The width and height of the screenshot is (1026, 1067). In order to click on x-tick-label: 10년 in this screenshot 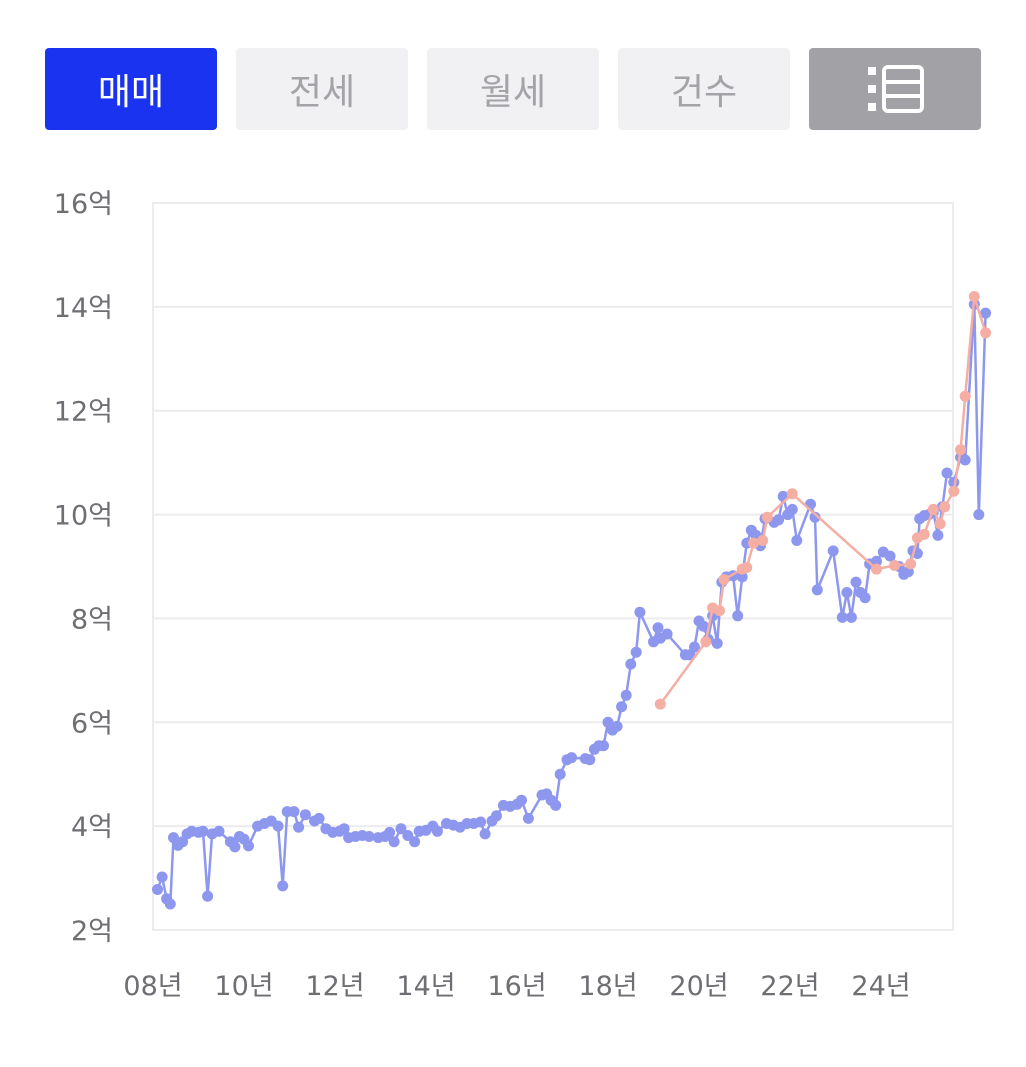, I will do `click(243, 986)`.